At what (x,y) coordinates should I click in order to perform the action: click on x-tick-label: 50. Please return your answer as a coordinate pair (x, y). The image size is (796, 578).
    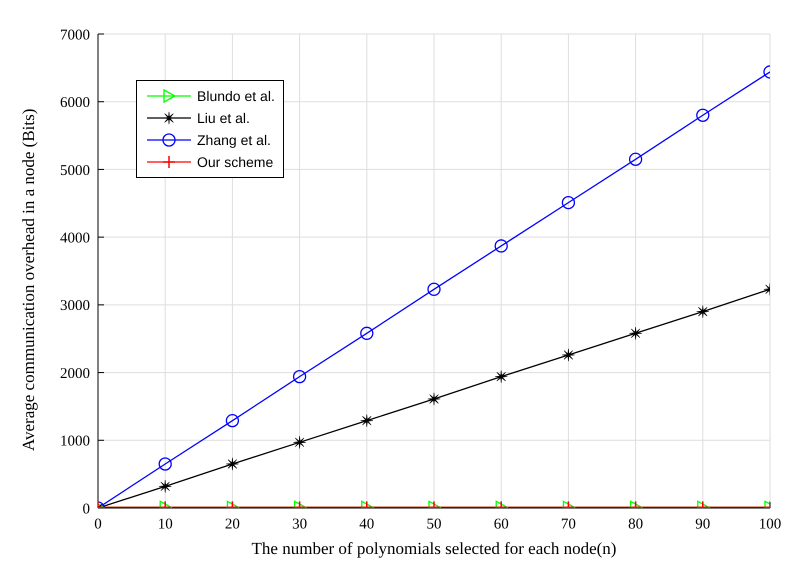
    Looking at the image, I should click on (434, 524).